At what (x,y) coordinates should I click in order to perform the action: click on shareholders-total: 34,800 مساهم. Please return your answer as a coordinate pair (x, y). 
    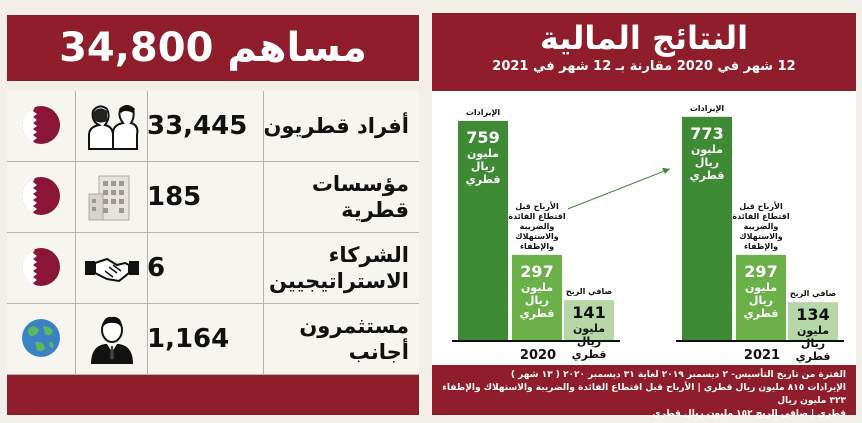
    Looking at the image, I should click on (213, 48).